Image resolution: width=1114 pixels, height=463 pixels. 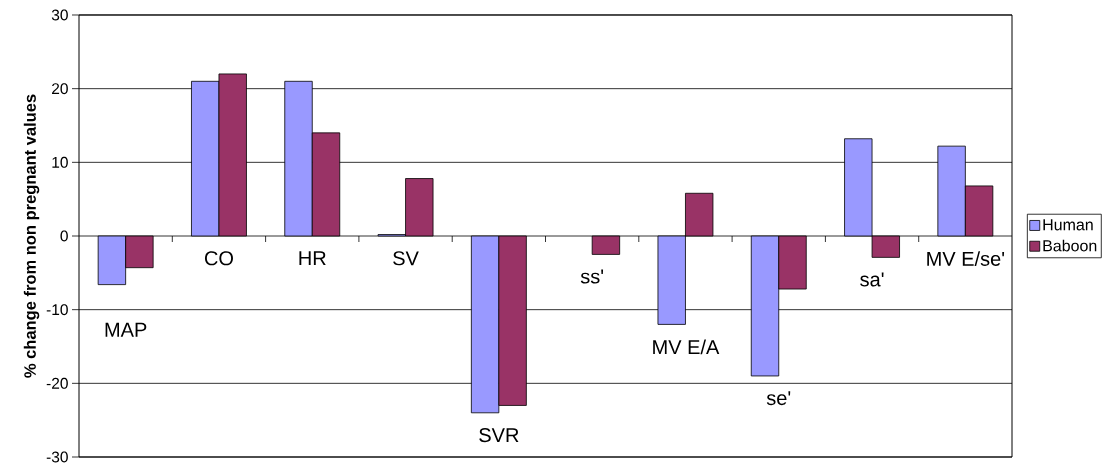 I want to click on x-tick-label: SV, so click(x=406, y=258).